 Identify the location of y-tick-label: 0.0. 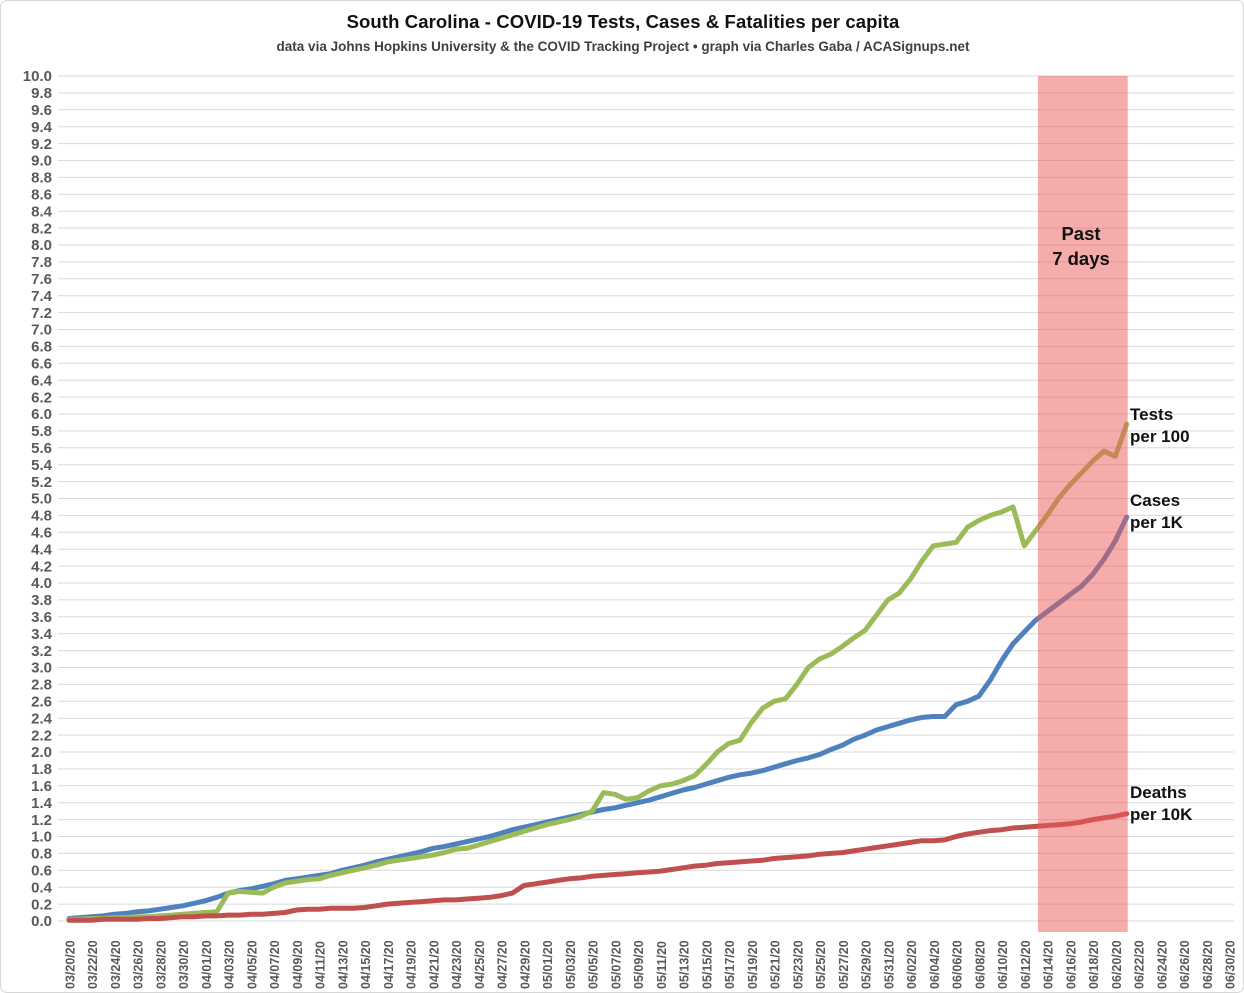
(41, 921).